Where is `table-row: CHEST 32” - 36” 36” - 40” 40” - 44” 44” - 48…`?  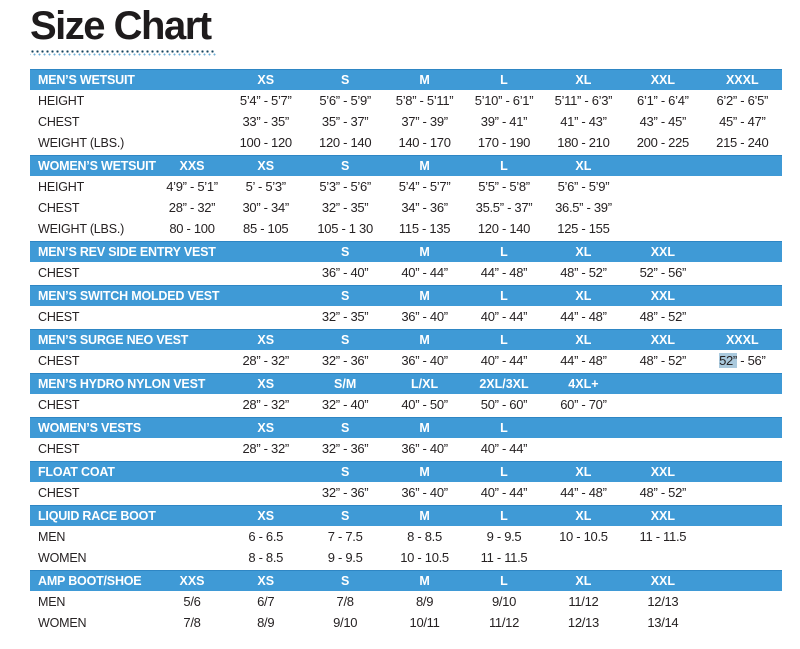
table-row: CHEST 32” - 36” 36” - 40” 40” - 44” 44” - 48… is located at coordinates (406, 492).